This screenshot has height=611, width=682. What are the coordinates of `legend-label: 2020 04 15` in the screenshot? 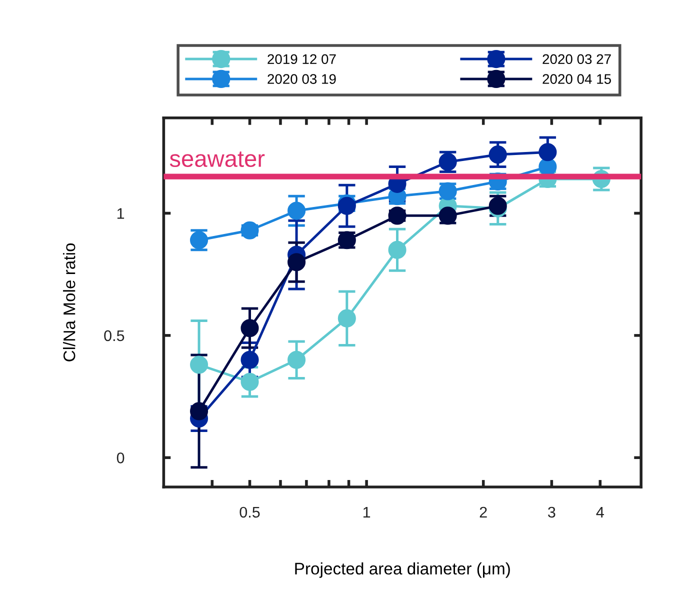 It's located at (576, 79).